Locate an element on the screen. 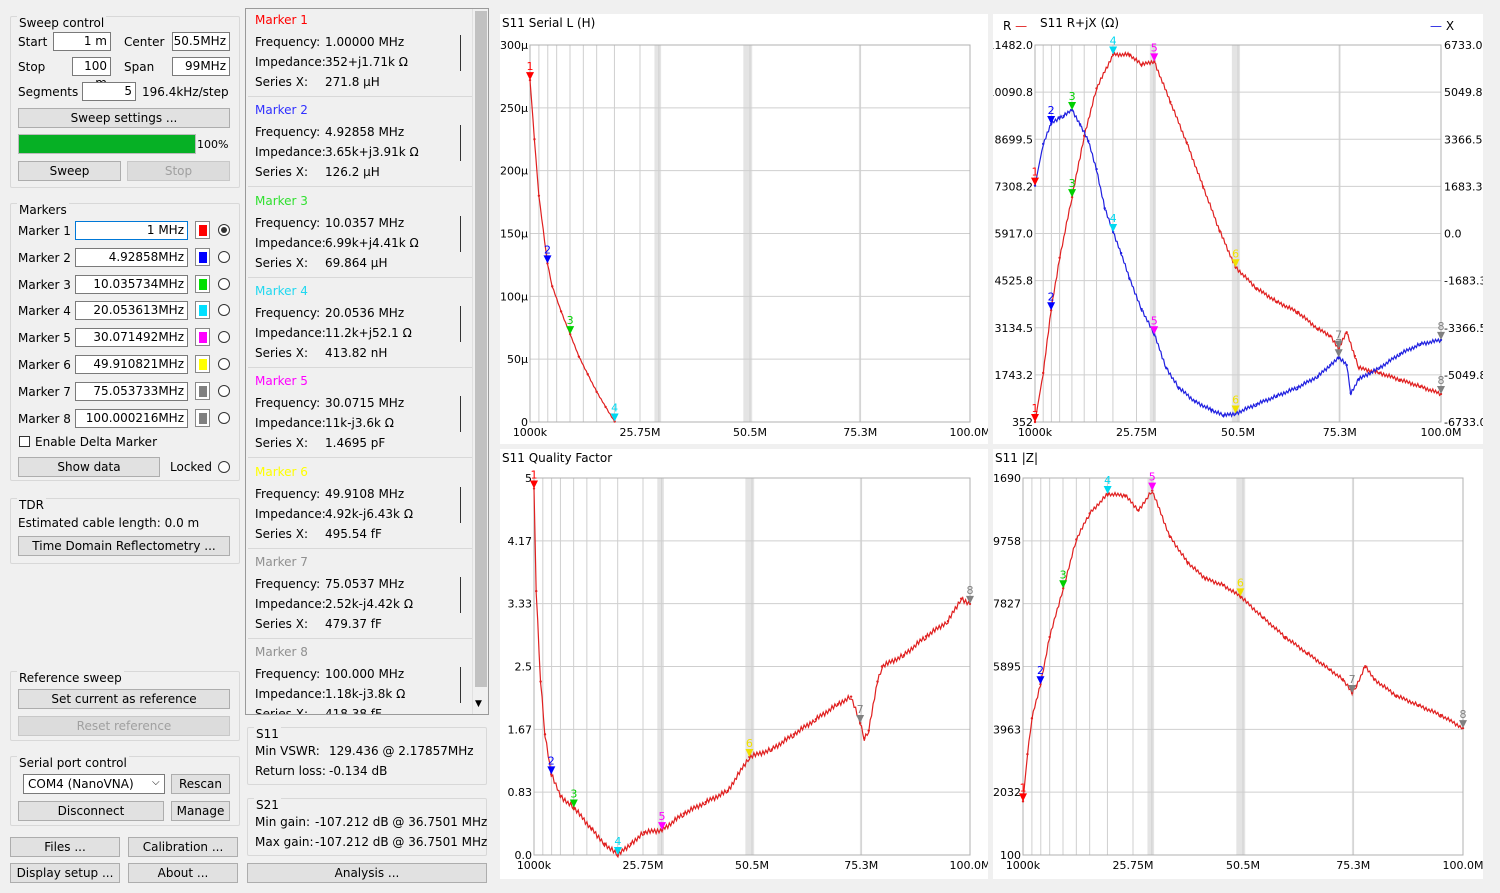 The height and width of the screenshot is (893, 1500). s21-summary-group: S21 is located at coordinates (367, 827).